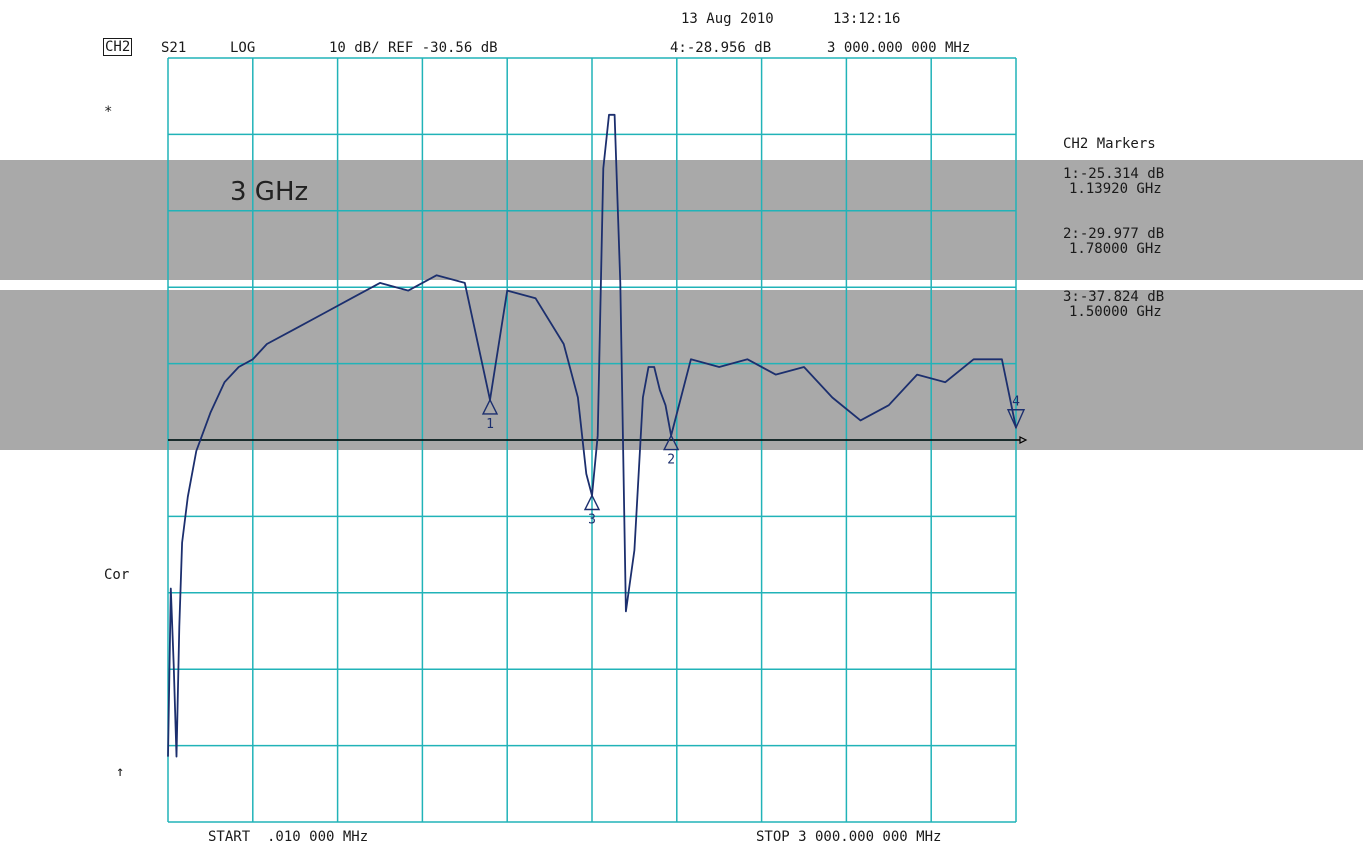 The image size is (1363, 847). What do you see at coordinates (1115, 189) in the screenshot?
I see `marker-1-frequency: 1.13920 GHz` at bounding box center [1115, 189].